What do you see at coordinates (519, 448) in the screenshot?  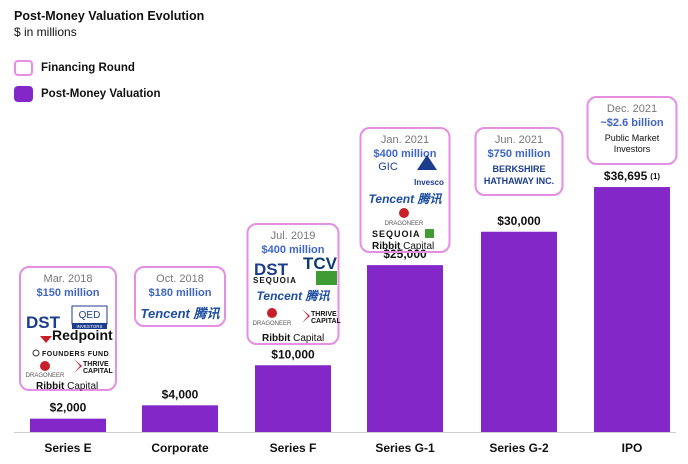 I see `category-label: Series G-2` at bounding box center [519, 448].